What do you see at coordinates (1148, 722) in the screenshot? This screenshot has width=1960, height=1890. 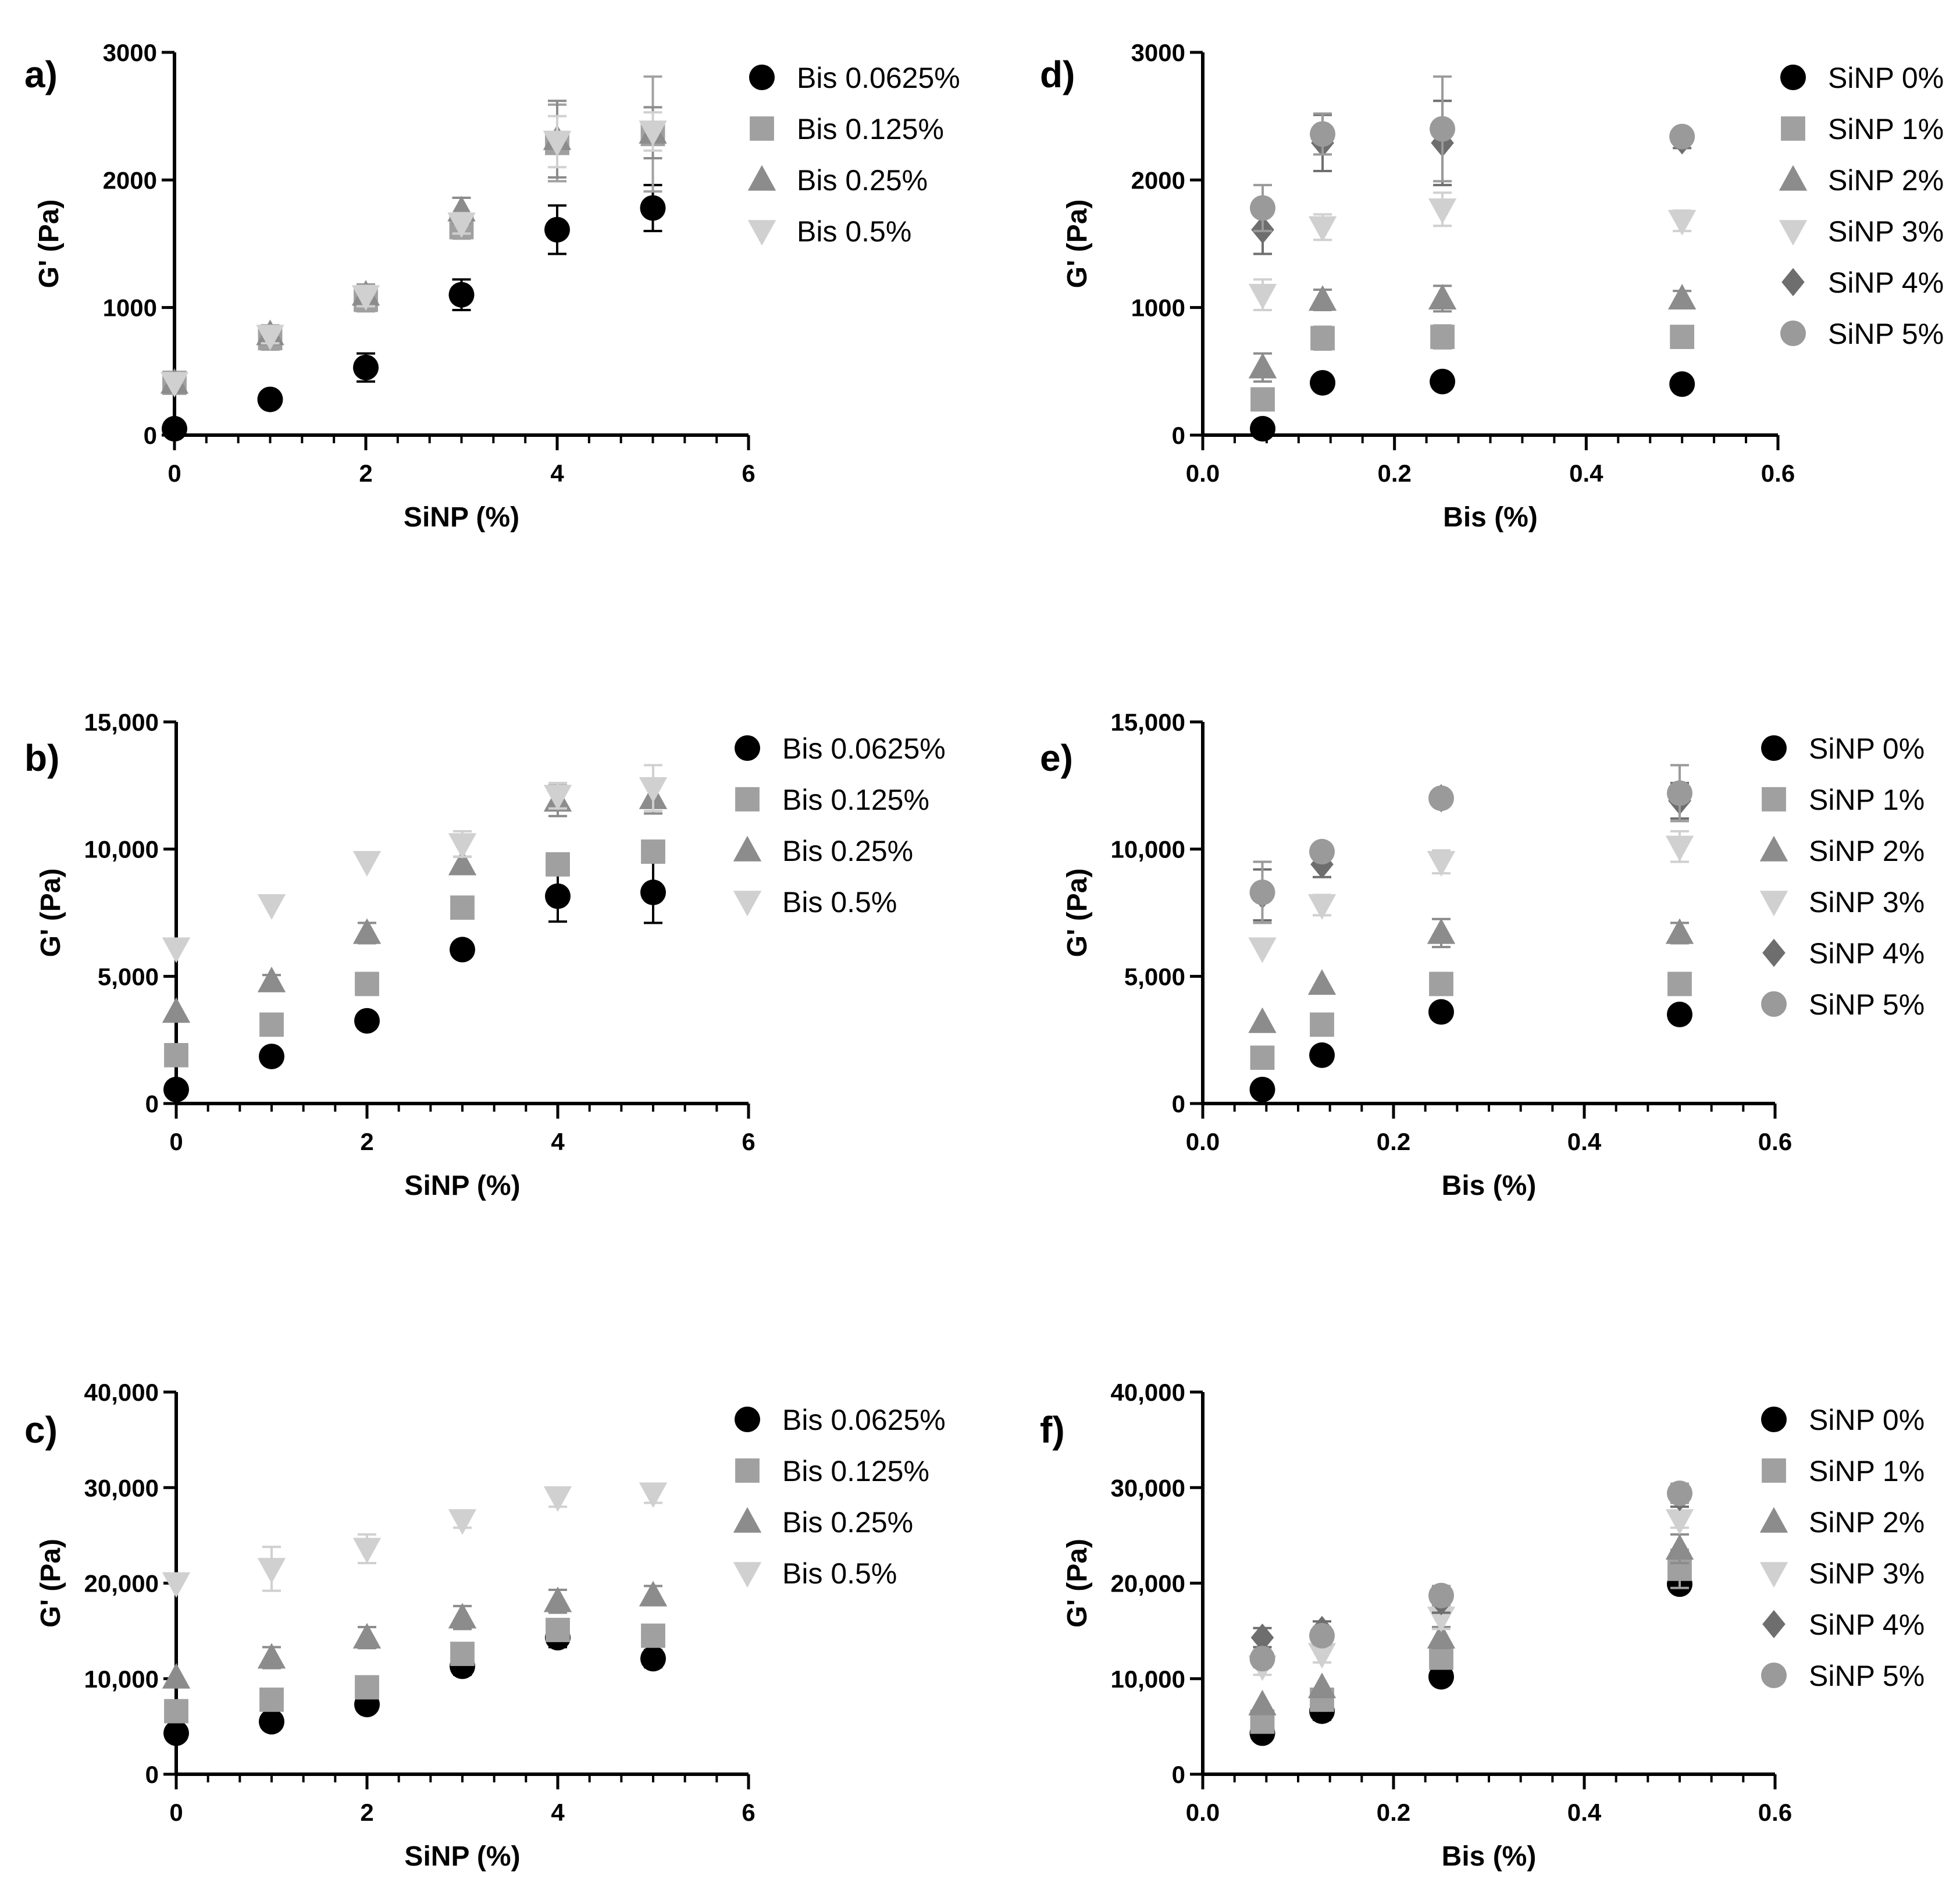 I see `y-tick-label: 15,000` at bounding box center [1148, 722].